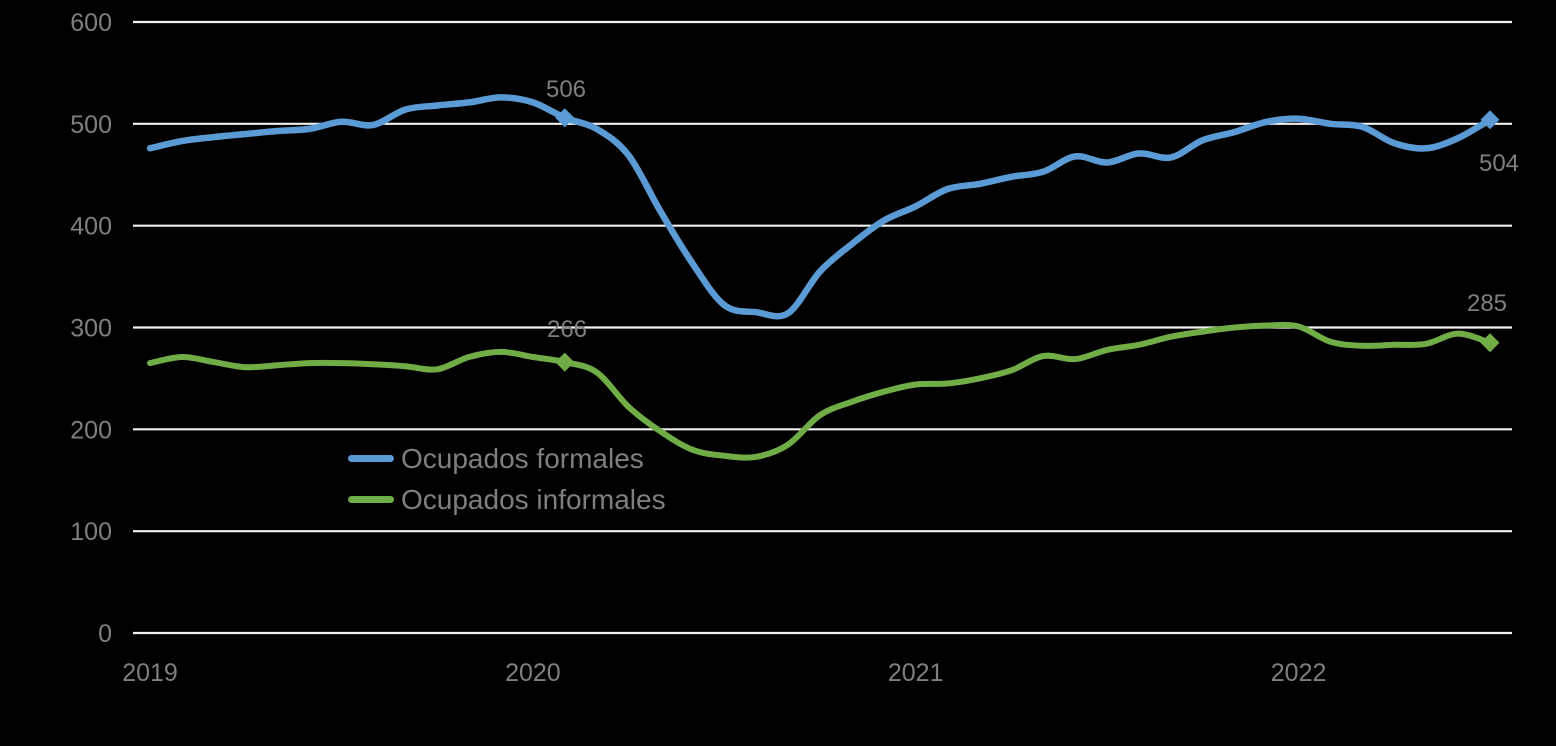 The height and width of the screenshot is (746, 1556). I want to click on chart-legend: Ocupados formales Ocupados informales, so click(507, 479).